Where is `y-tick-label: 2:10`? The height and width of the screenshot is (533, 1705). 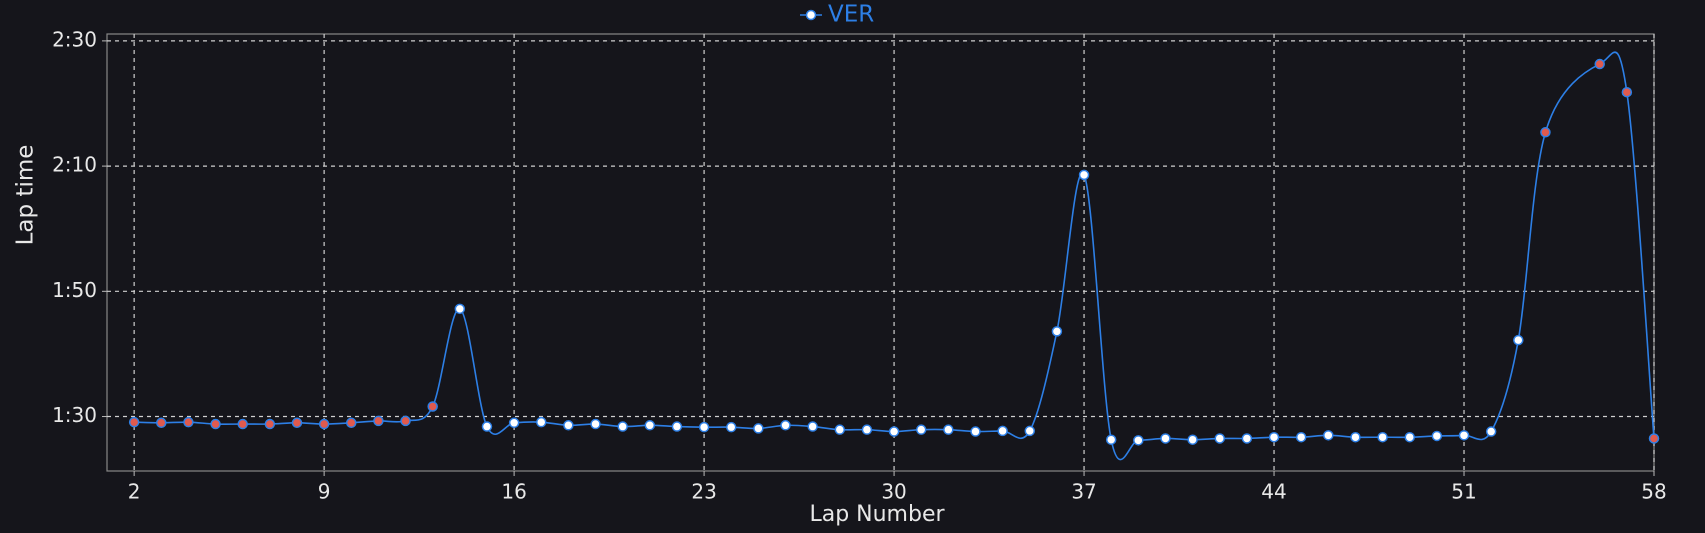 y-tick-label: 2:10 is located at coordinates (74, 165).